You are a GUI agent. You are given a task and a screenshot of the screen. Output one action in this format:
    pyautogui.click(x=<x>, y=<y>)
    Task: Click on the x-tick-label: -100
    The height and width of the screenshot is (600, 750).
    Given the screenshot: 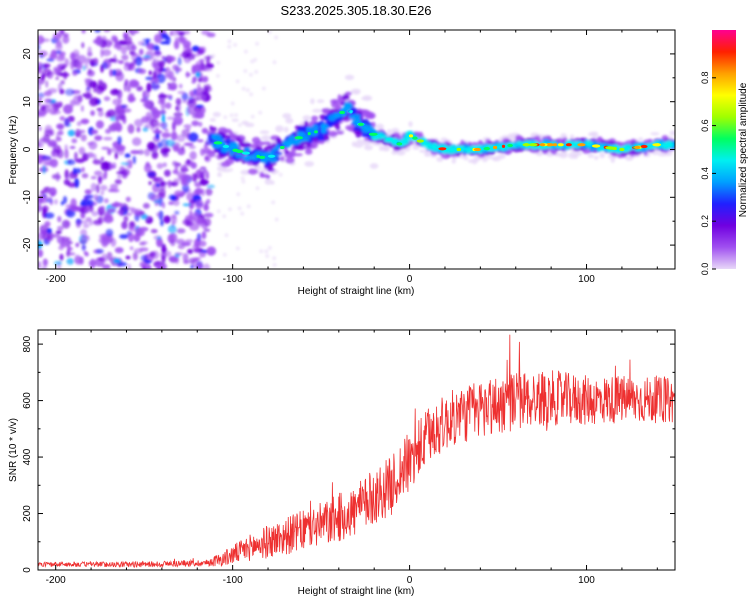 What is the action you would take?
    pyautogui.click(x=233, y=279)
    